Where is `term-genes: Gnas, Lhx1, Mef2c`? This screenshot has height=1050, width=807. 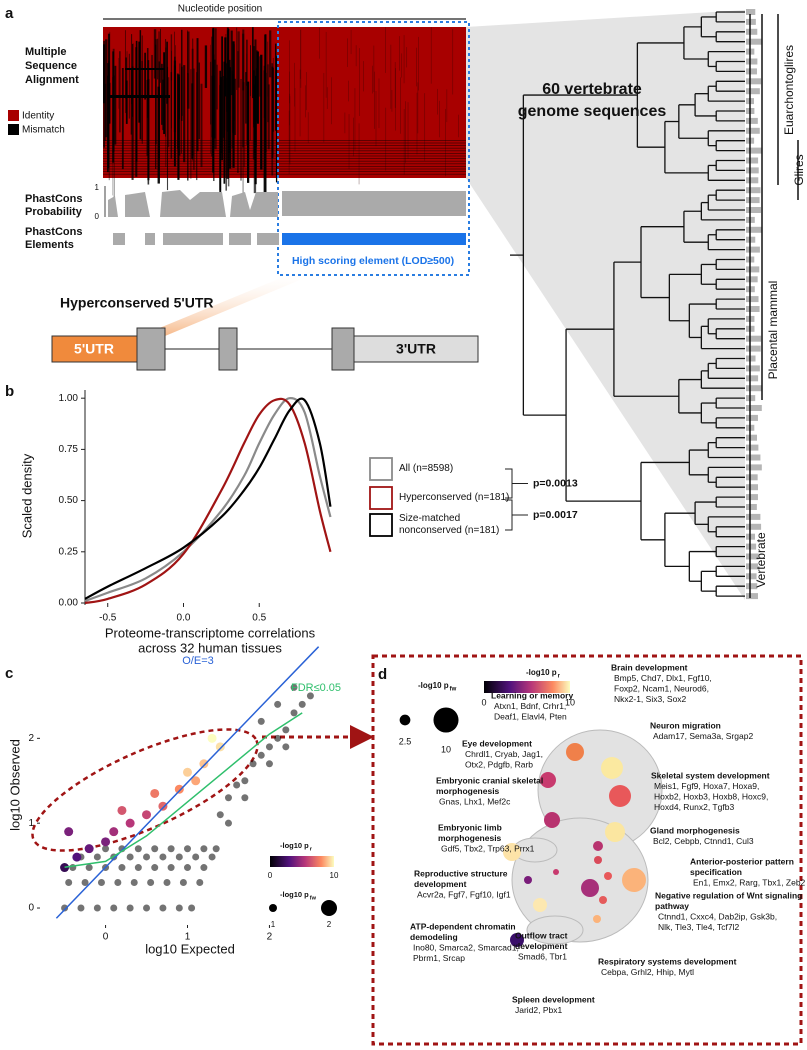
term-genes: Gnas, Lhx1, Mef2c is located at coordinates (475, 801).